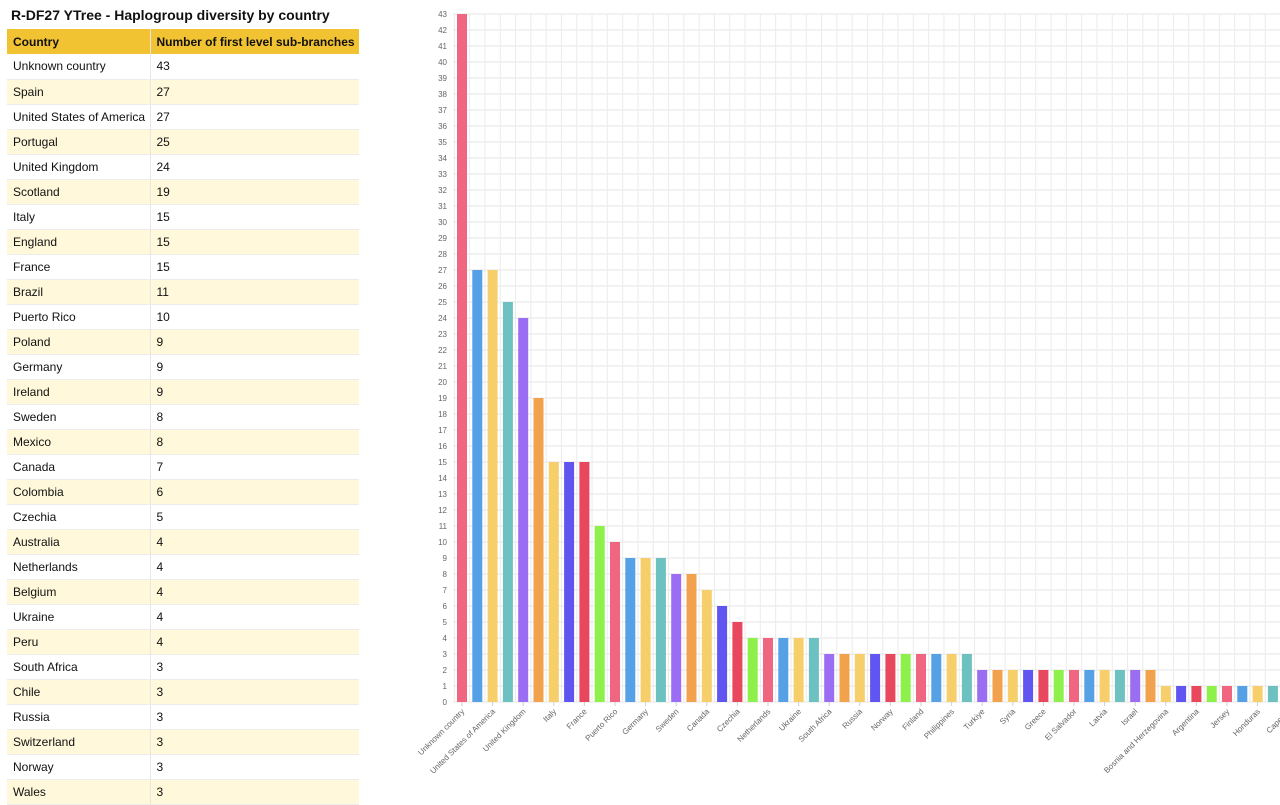 This screenshot has height=805, width=1280. What do you see at coordinates (79, 542) in the screenshot?
I see `cell-country: Australia` at bounding box center [79, 542].